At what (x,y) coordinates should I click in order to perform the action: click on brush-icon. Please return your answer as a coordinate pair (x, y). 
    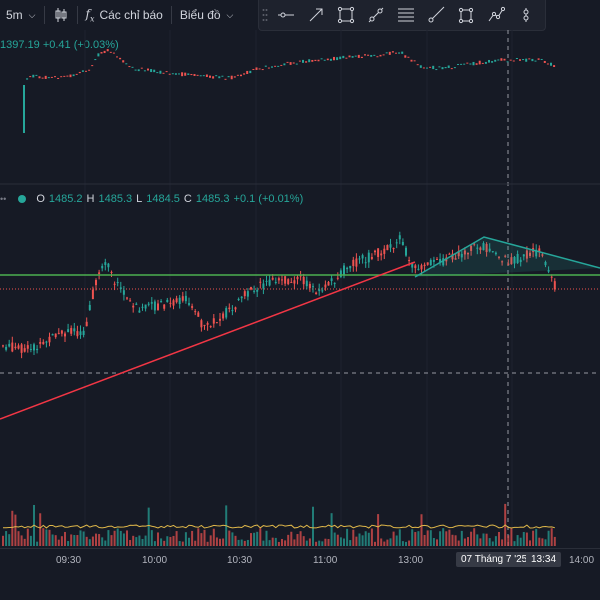
    Looking at the image, I should click on (526, 15).